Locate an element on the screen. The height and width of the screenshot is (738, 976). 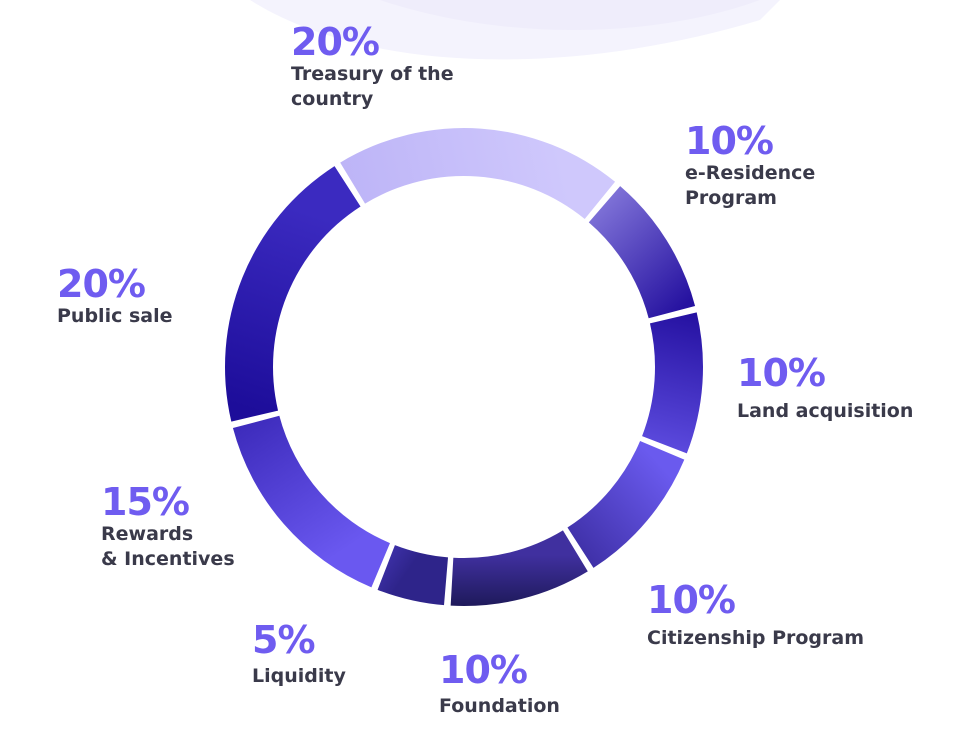
foundation-name: Foundation is located at coordinates (499, 706).